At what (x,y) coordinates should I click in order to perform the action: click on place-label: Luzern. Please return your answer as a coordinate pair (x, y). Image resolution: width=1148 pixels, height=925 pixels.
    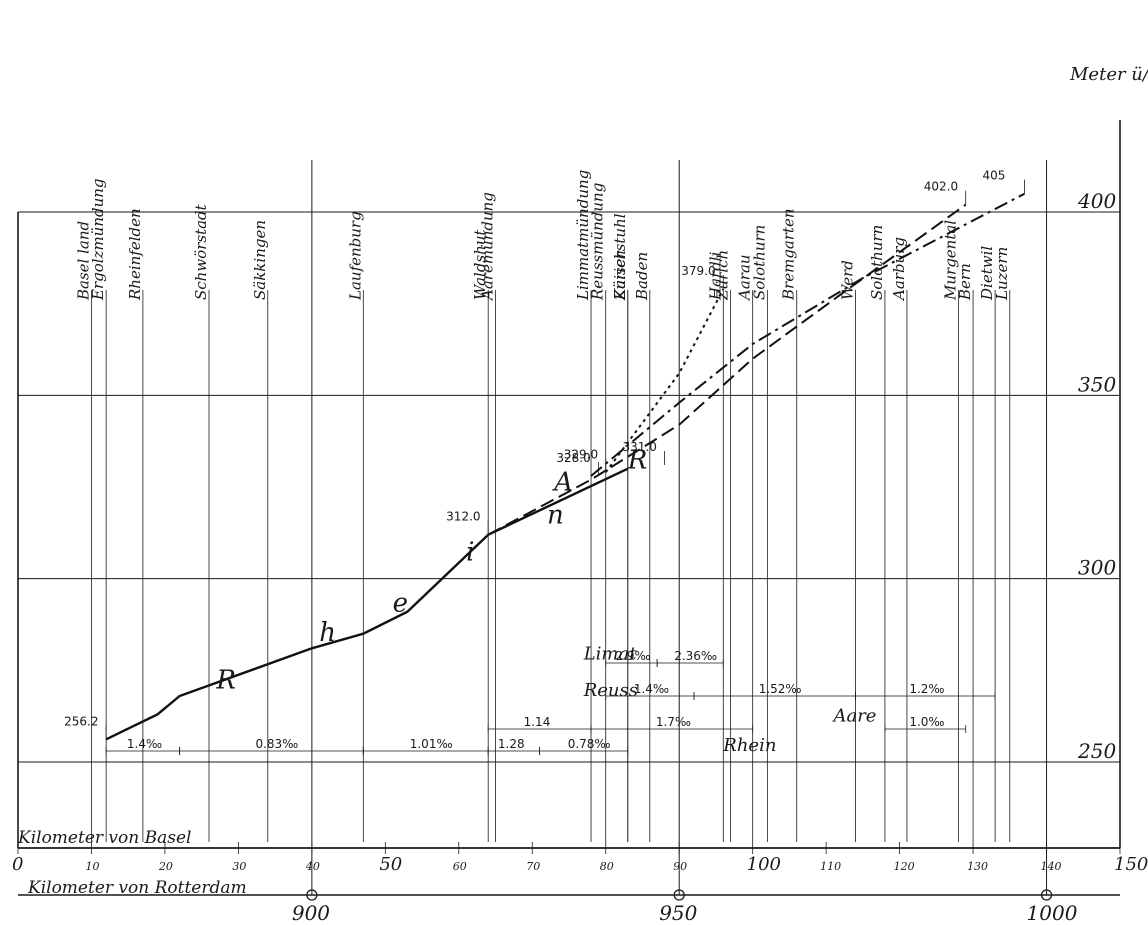
    Looking at the image, I should click on (1002, 274).